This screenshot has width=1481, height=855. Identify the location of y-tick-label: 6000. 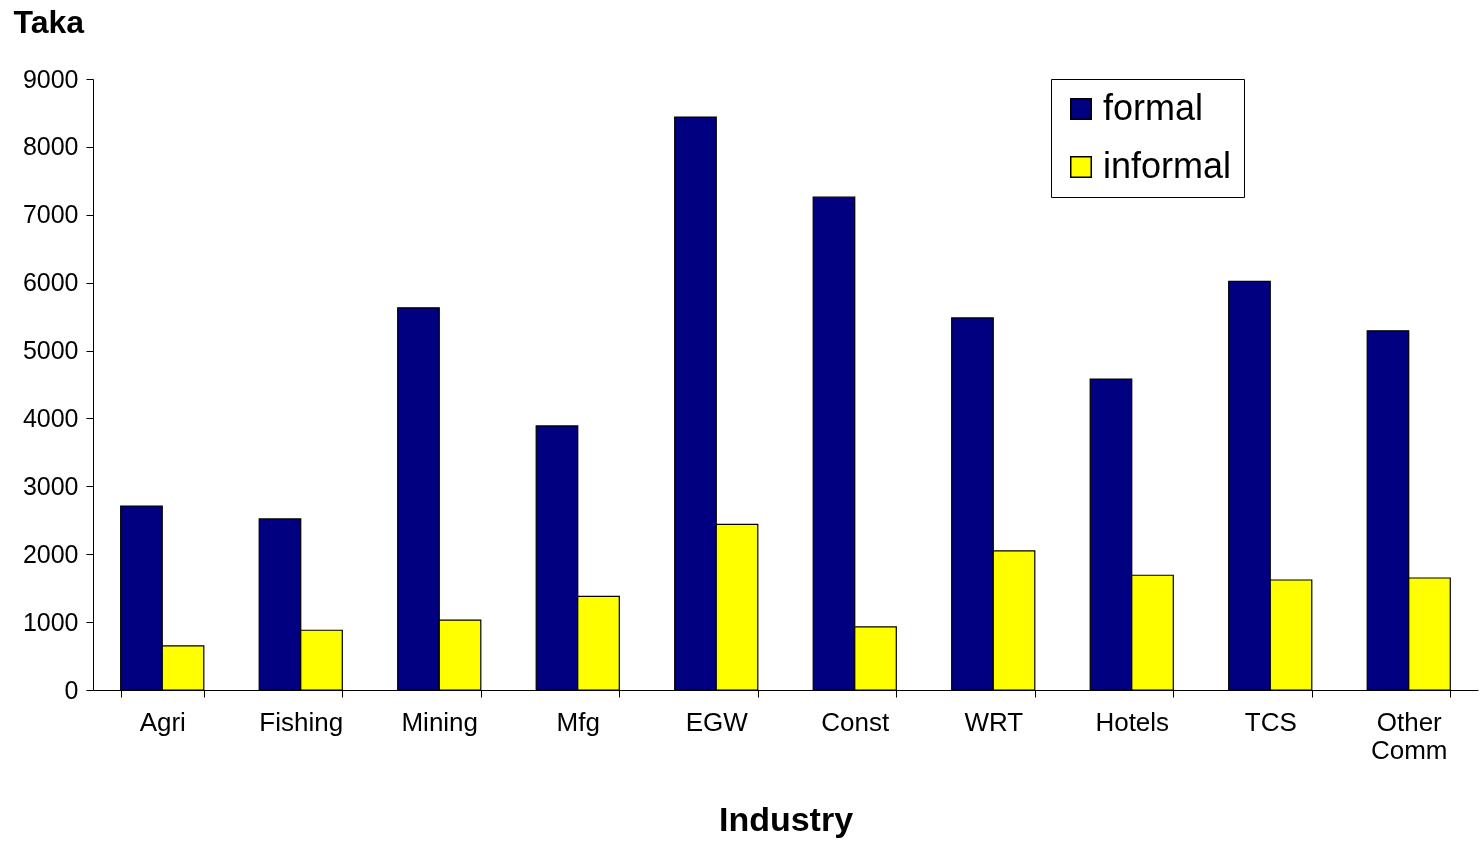
(50, 282).